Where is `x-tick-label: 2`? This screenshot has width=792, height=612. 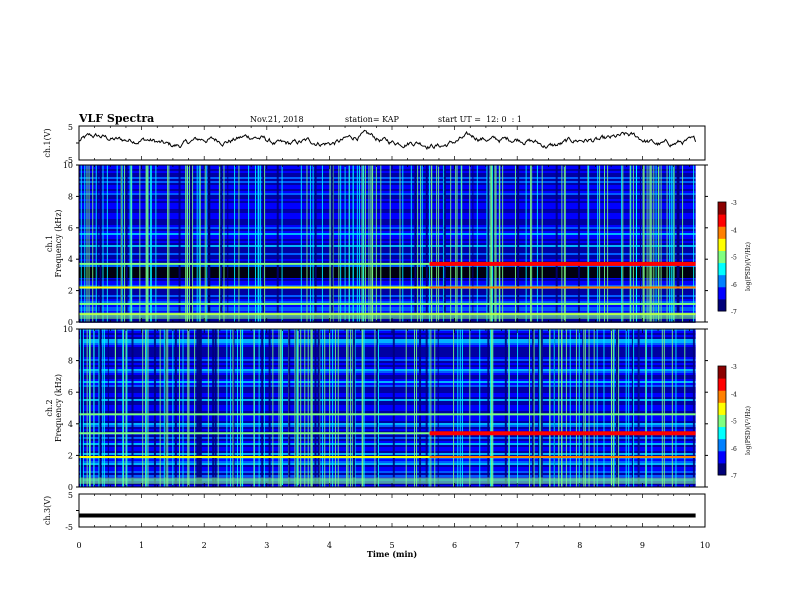 x-tick-label: 2 is located at coordinates (204, 545).